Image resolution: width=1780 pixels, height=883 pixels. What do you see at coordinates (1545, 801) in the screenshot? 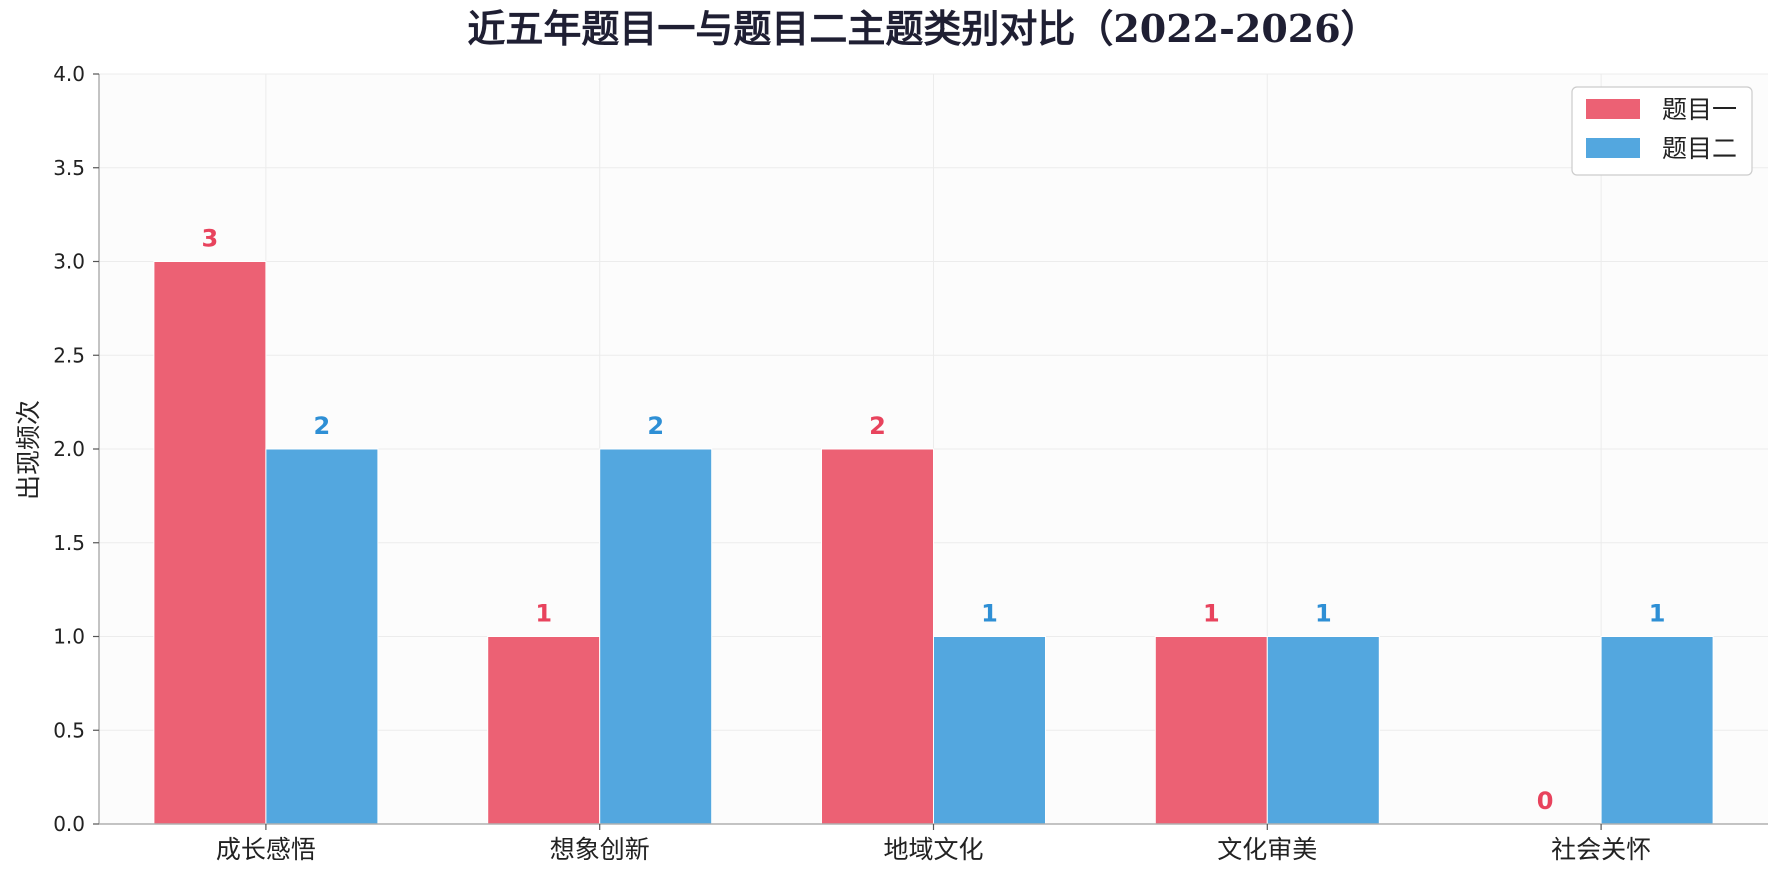
I see `data-label: 0` at bounding box center [1545, 801].